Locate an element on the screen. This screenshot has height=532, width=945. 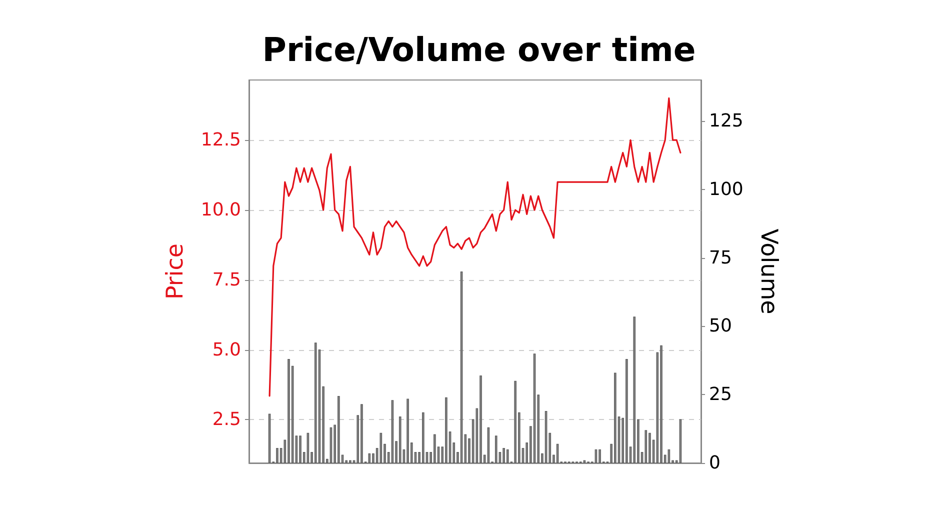
y2-tick-label: 100 is located at coordinates (726, 189).